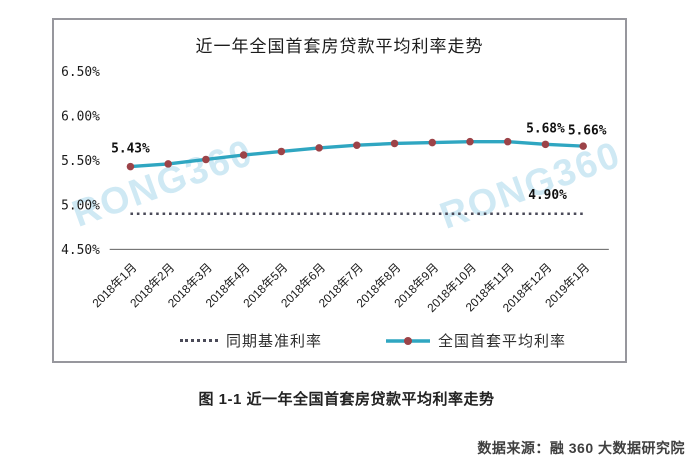 The height and width of the screenshot is (468, 693). I want to click on svg-text: 5.50%, so click(80, 161).